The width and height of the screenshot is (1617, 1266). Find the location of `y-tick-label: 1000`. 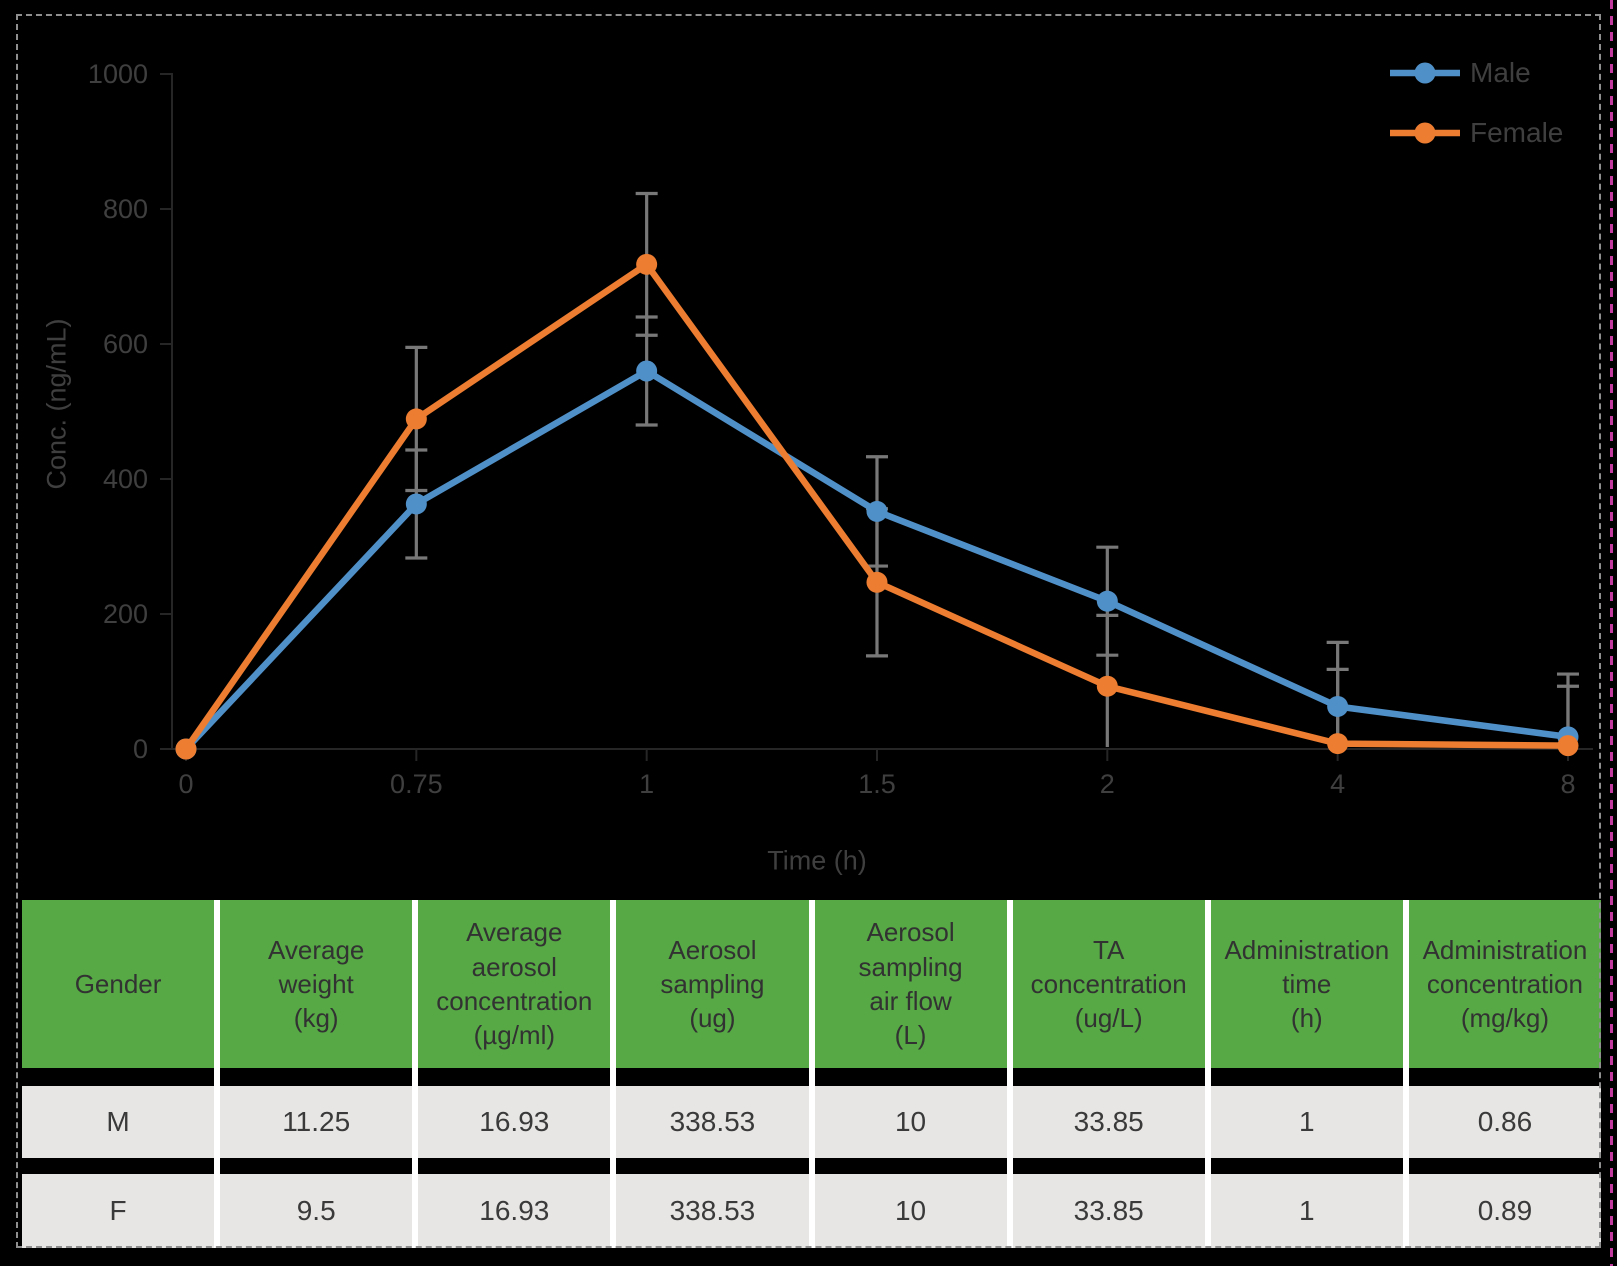

y-tick-label: 1000 is located at coordinates (118, 74).